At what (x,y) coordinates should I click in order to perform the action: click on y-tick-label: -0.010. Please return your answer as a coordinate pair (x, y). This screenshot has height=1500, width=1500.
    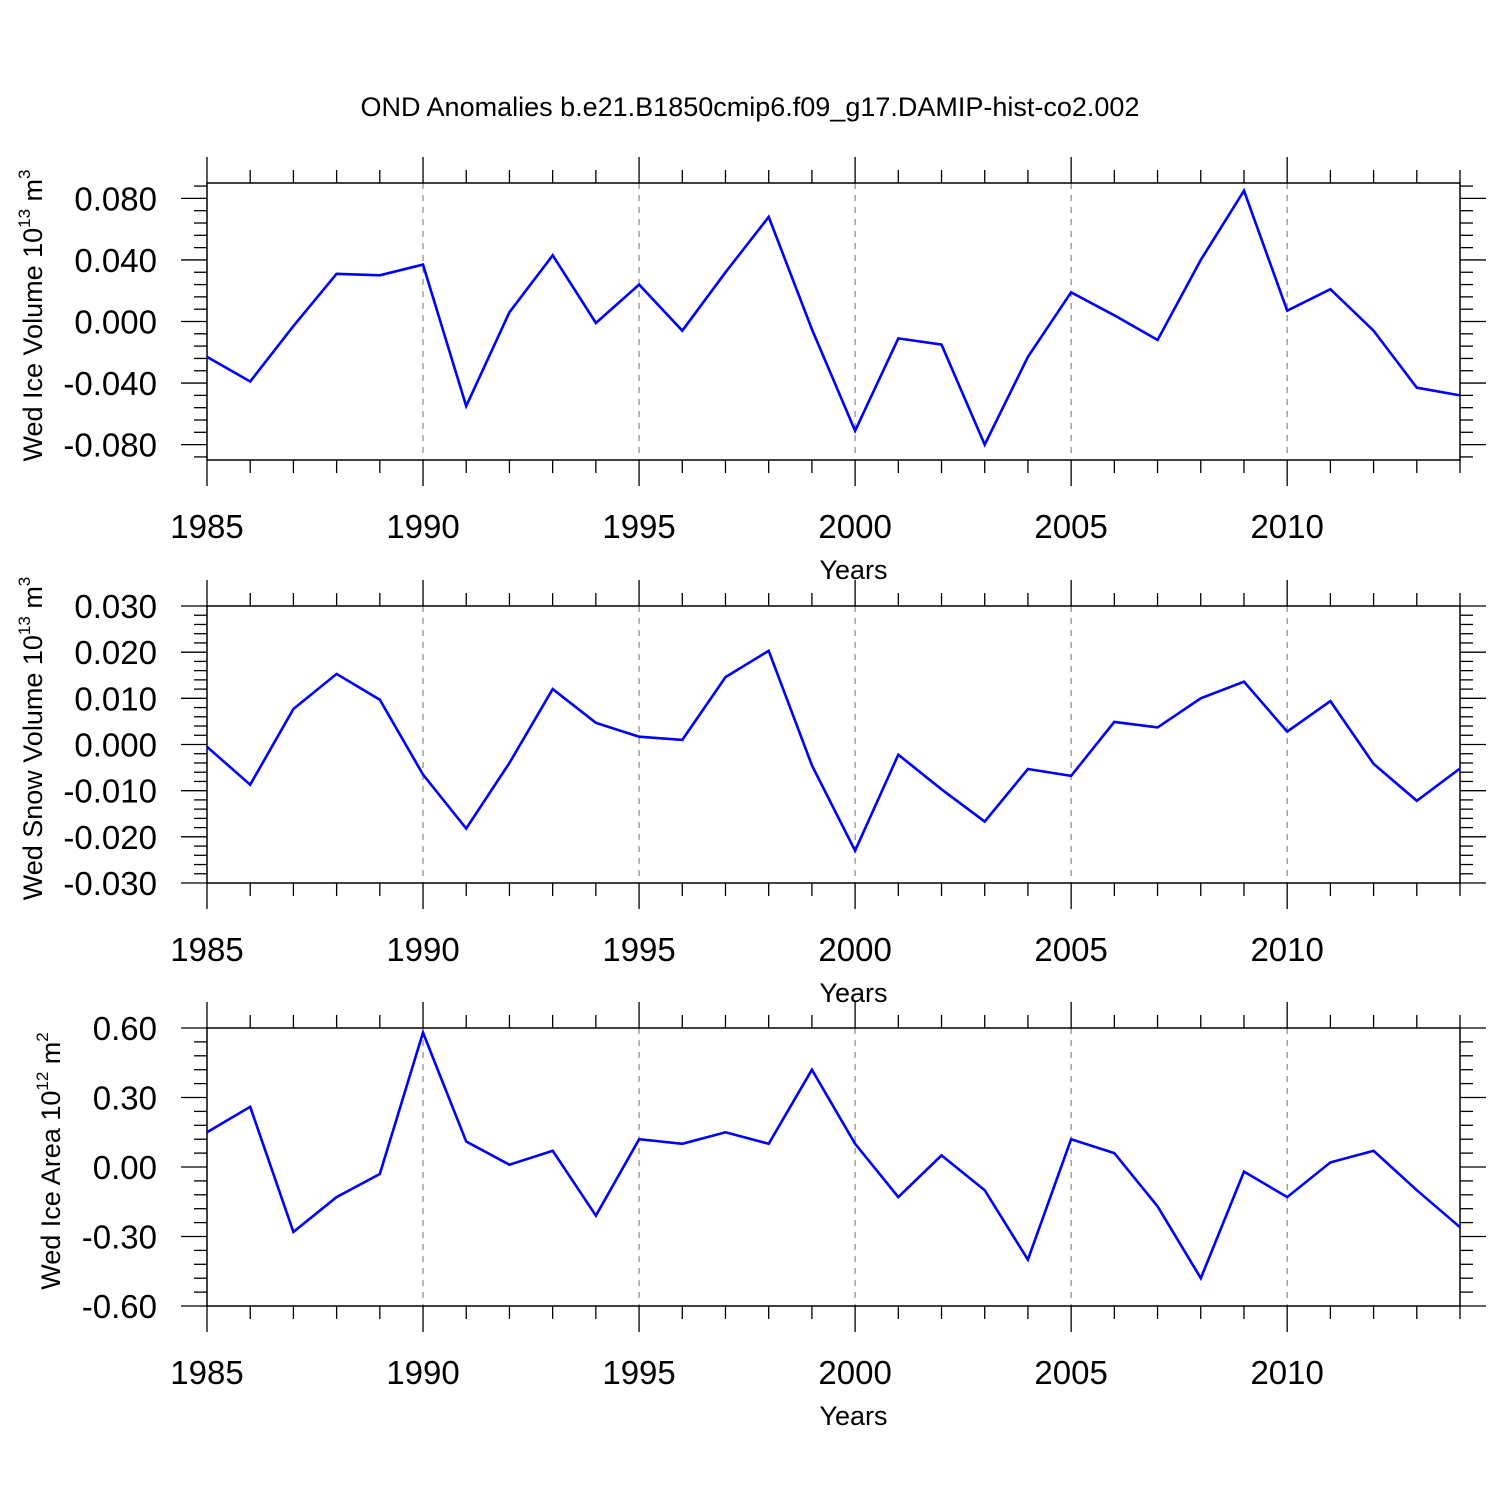
    Looking at the image, I should click on (110, 791).